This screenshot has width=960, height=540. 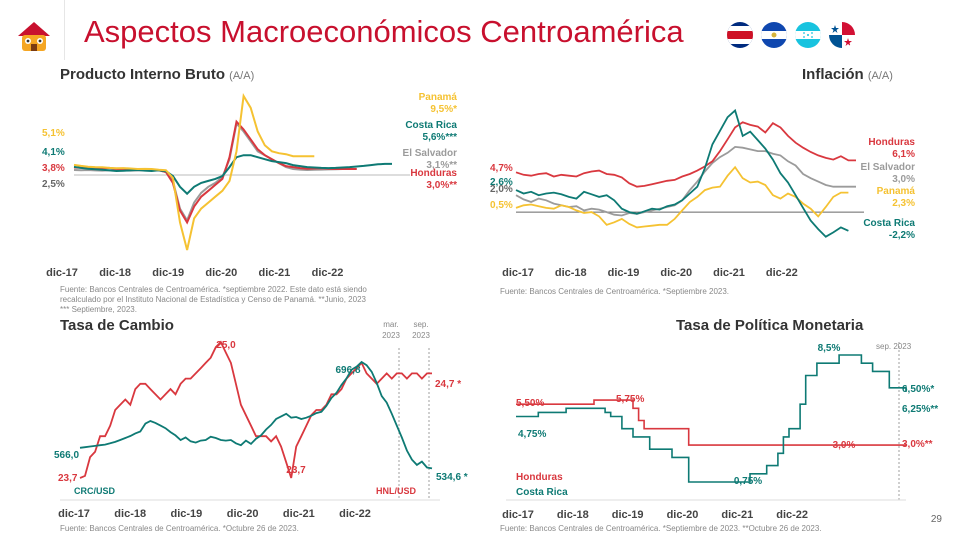 I want to click on fx-marker-label: mar., so click(x=391, y=324).